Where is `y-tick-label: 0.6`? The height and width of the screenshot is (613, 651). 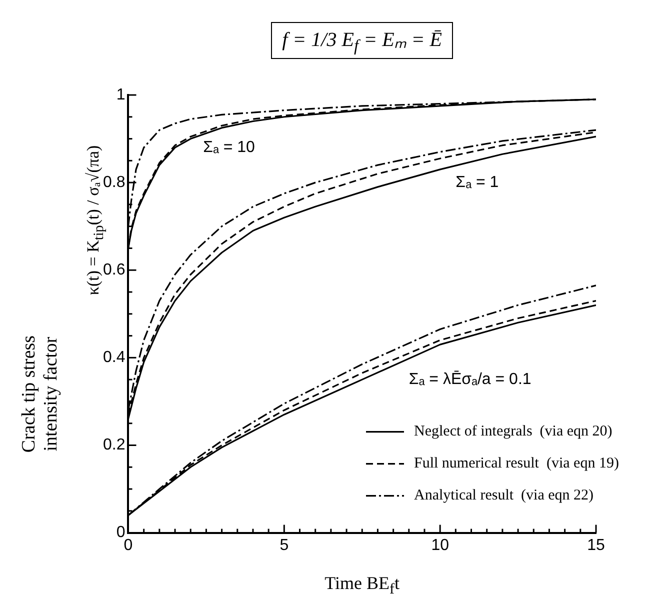
y-tick-label: 0.6 is located at coordinates (114, 270).